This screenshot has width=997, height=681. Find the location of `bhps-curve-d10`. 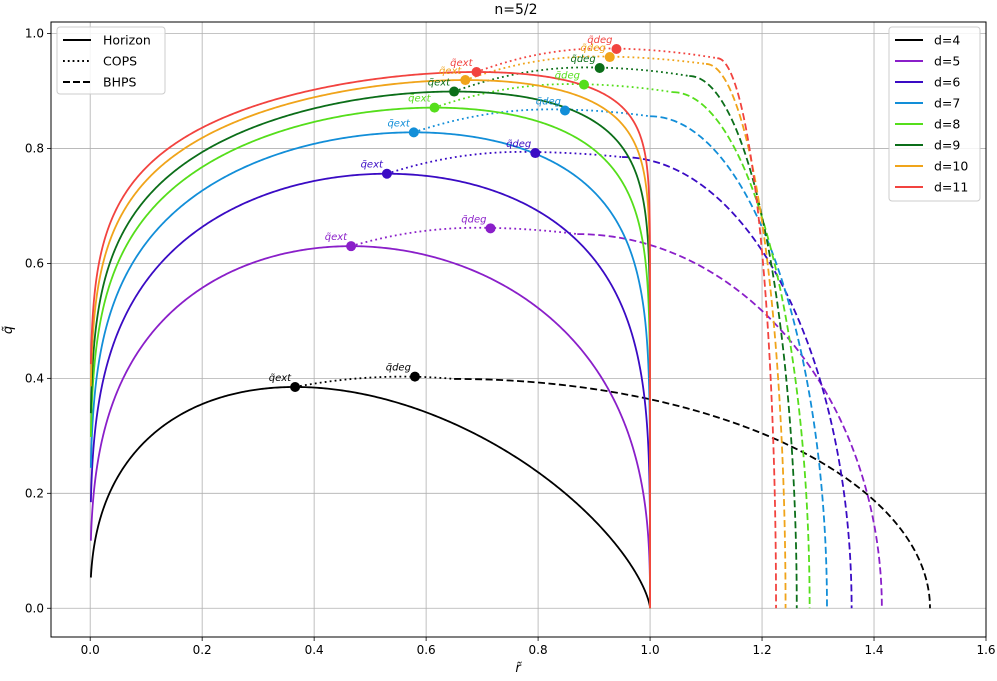

bhps-curve-d10 is located at coordinates (746, 336).